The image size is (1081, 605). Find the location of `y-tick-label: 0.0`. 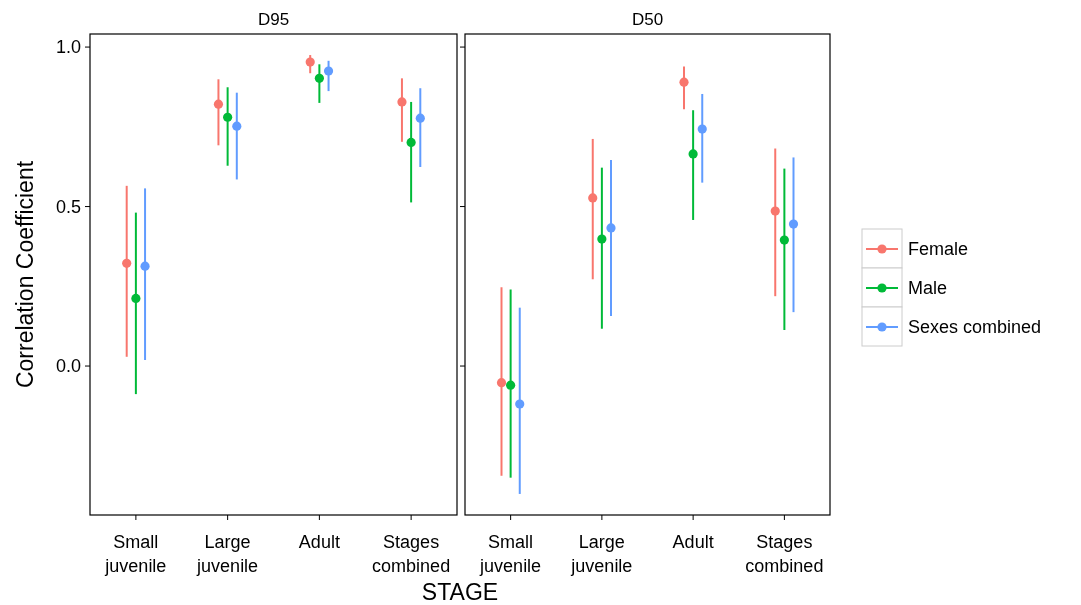

y-tick-label: 0.0 is located at coordinates (68, 366).